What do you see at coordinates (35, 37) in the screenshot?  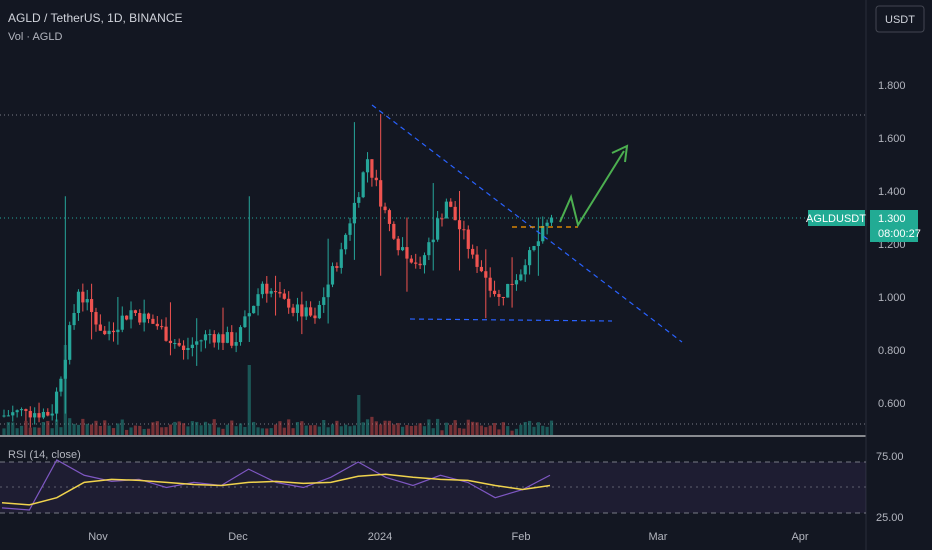 I see `volume-legend: Vol · AGLD` at bounding box center [35, 37].